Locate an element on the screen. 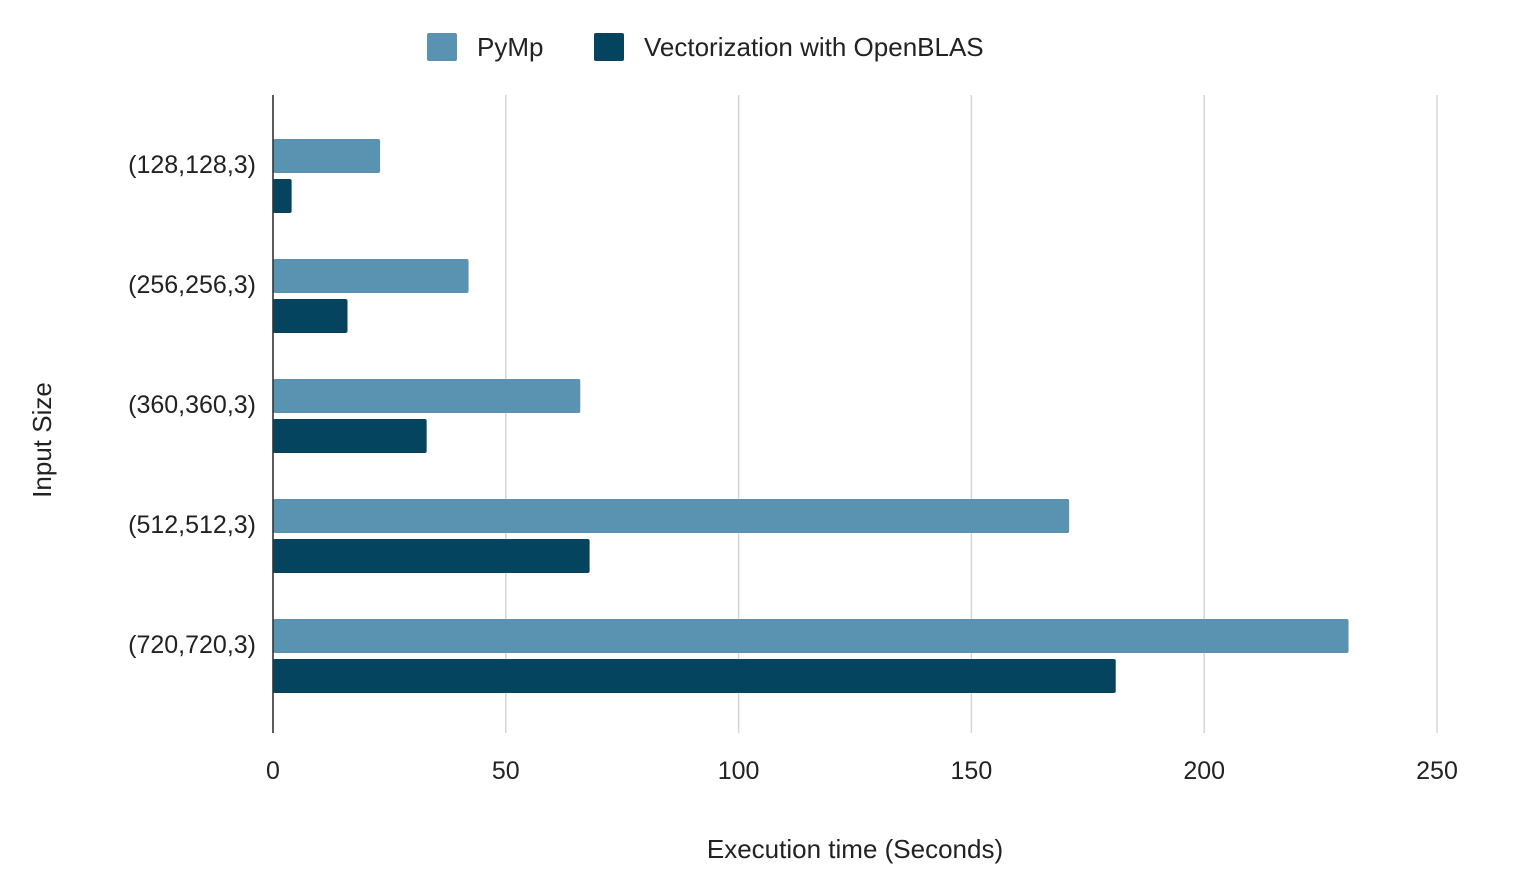 The image size is (1514, 885). x-tick-label: 250 is located at coordinates (1437, 771).